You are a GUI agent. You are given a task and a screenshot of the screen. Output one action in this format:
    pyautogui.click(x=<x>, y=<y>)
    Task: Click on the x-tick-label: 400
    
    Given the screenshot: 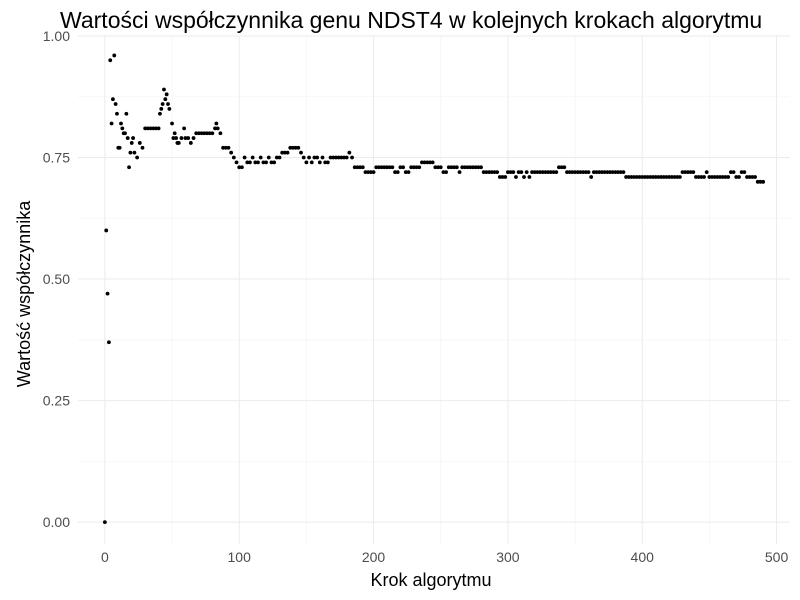 What is the action you would take?
    pyautogui.click(x=643, y=557)
    